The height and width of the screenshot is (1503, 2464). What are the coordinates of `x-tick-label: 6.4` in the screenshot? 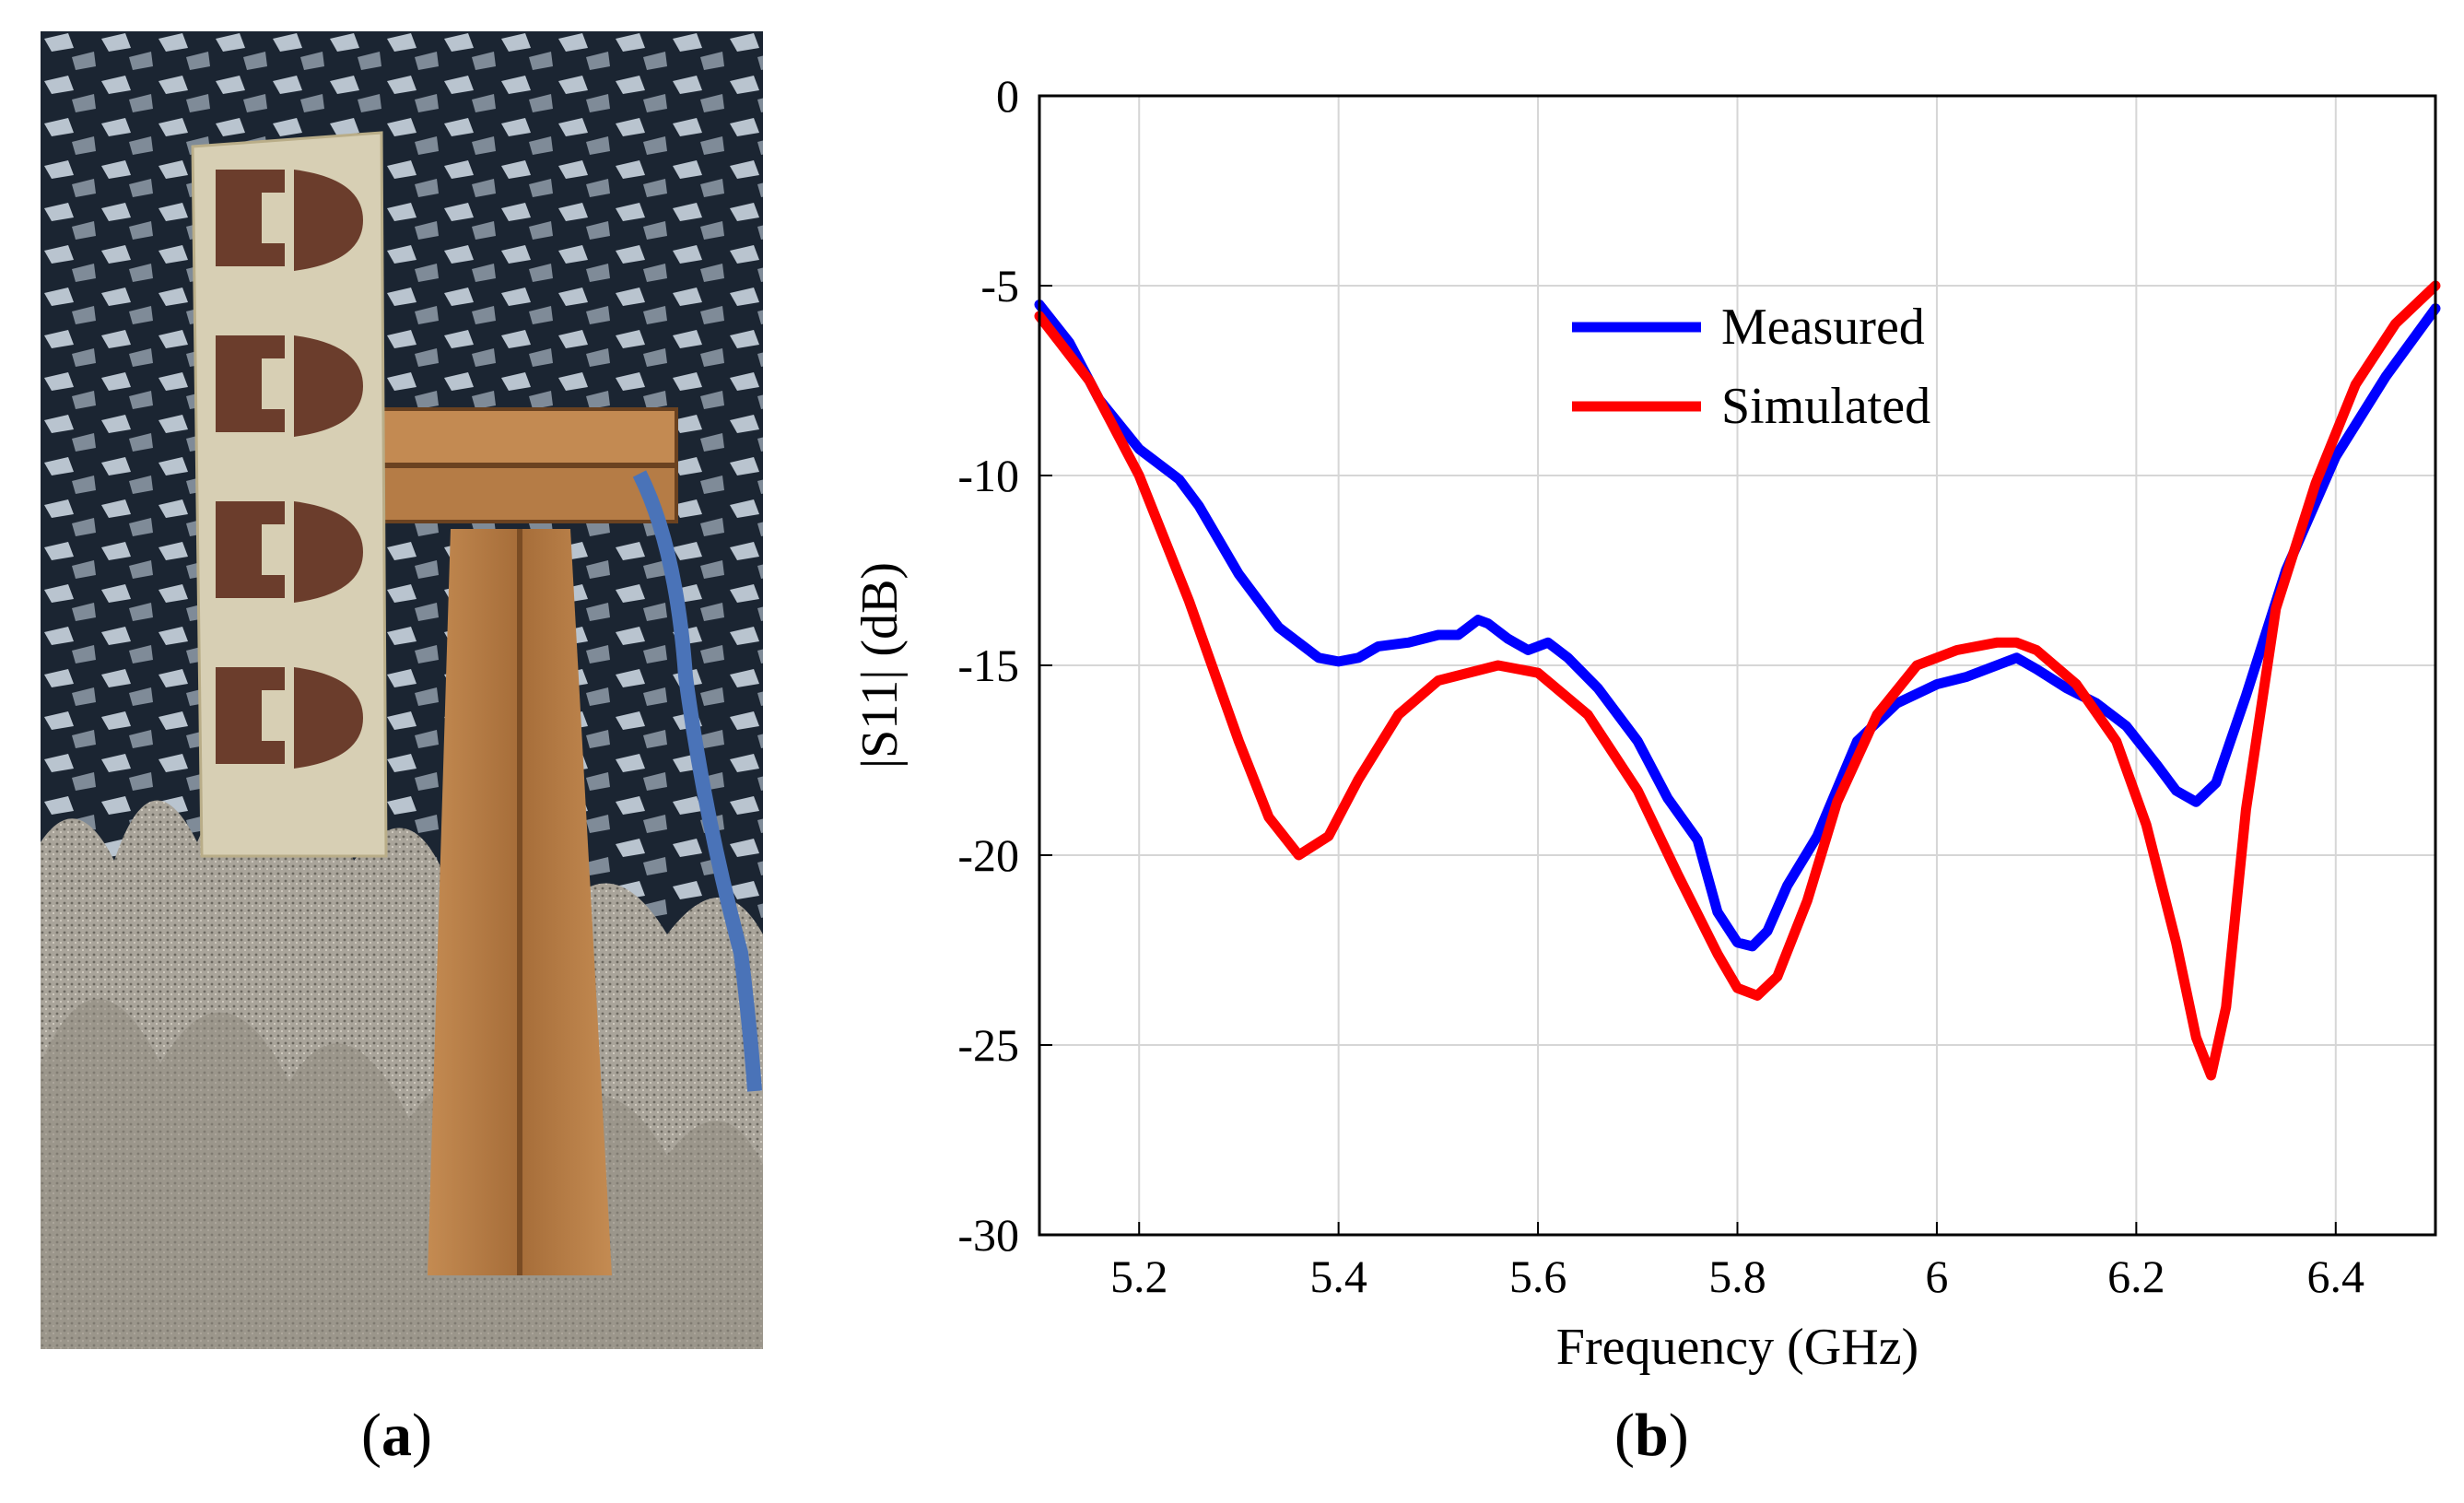 It's located at (2336, 1277).